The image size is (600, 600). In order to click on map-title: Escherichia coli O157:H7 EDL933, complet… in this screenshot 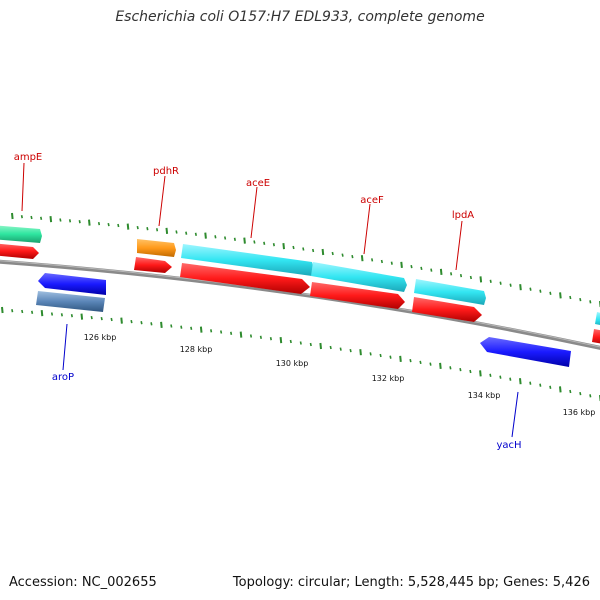, I will do `click(300, 17)`.